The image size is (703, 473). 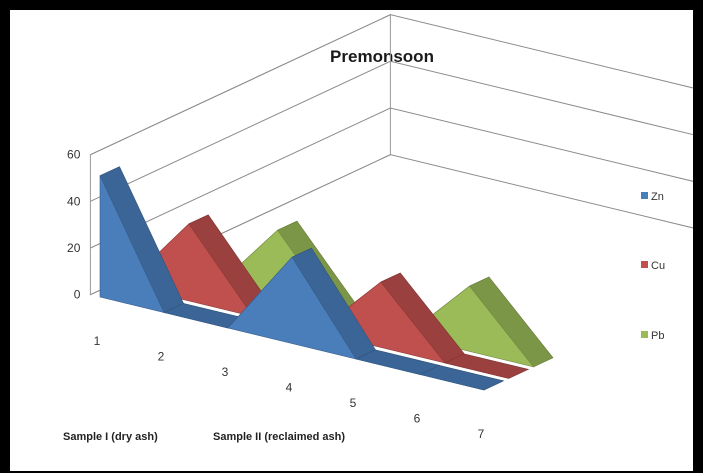 I want to click on x-tick-label: 7, so click(x=481, y=434).